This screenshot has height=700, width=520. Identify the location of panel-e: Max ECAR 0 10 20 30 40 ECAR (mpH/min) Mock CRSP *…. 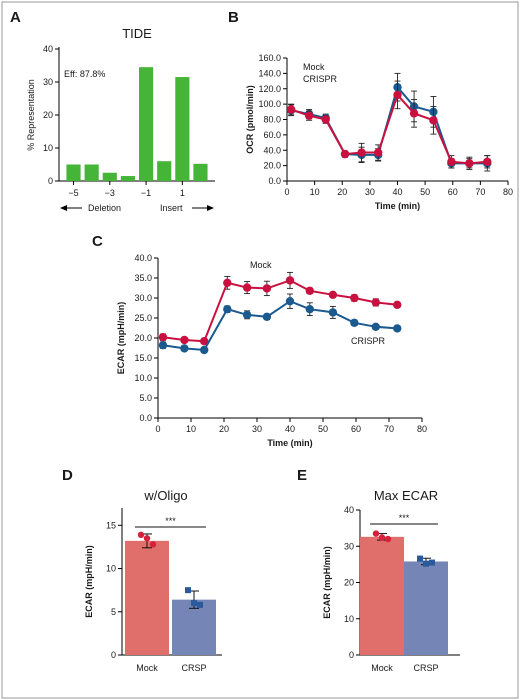
(391, 580).